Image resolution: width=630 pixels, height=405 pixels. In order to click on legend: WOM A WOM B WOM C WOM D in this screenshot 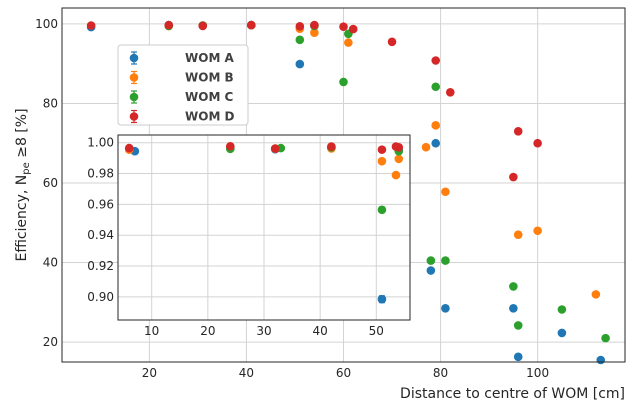, I will do `click(183, 85)`.